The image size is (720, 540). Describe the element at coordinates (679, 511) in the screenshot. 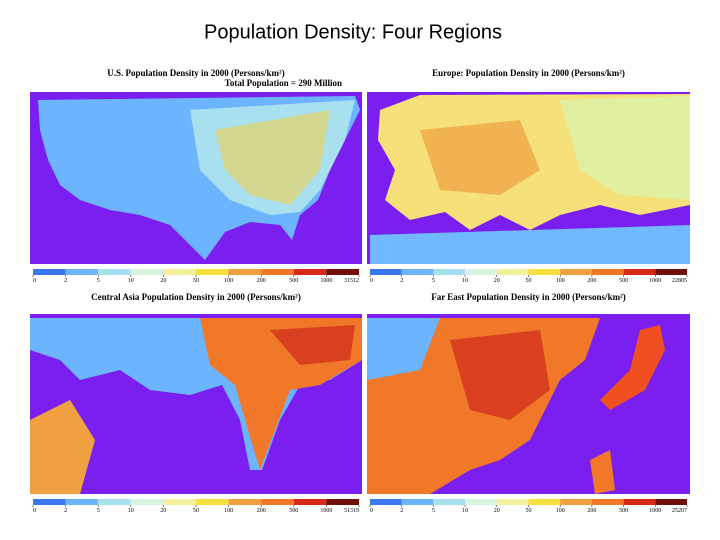

I see `colorbar-label: 25207` at that location.